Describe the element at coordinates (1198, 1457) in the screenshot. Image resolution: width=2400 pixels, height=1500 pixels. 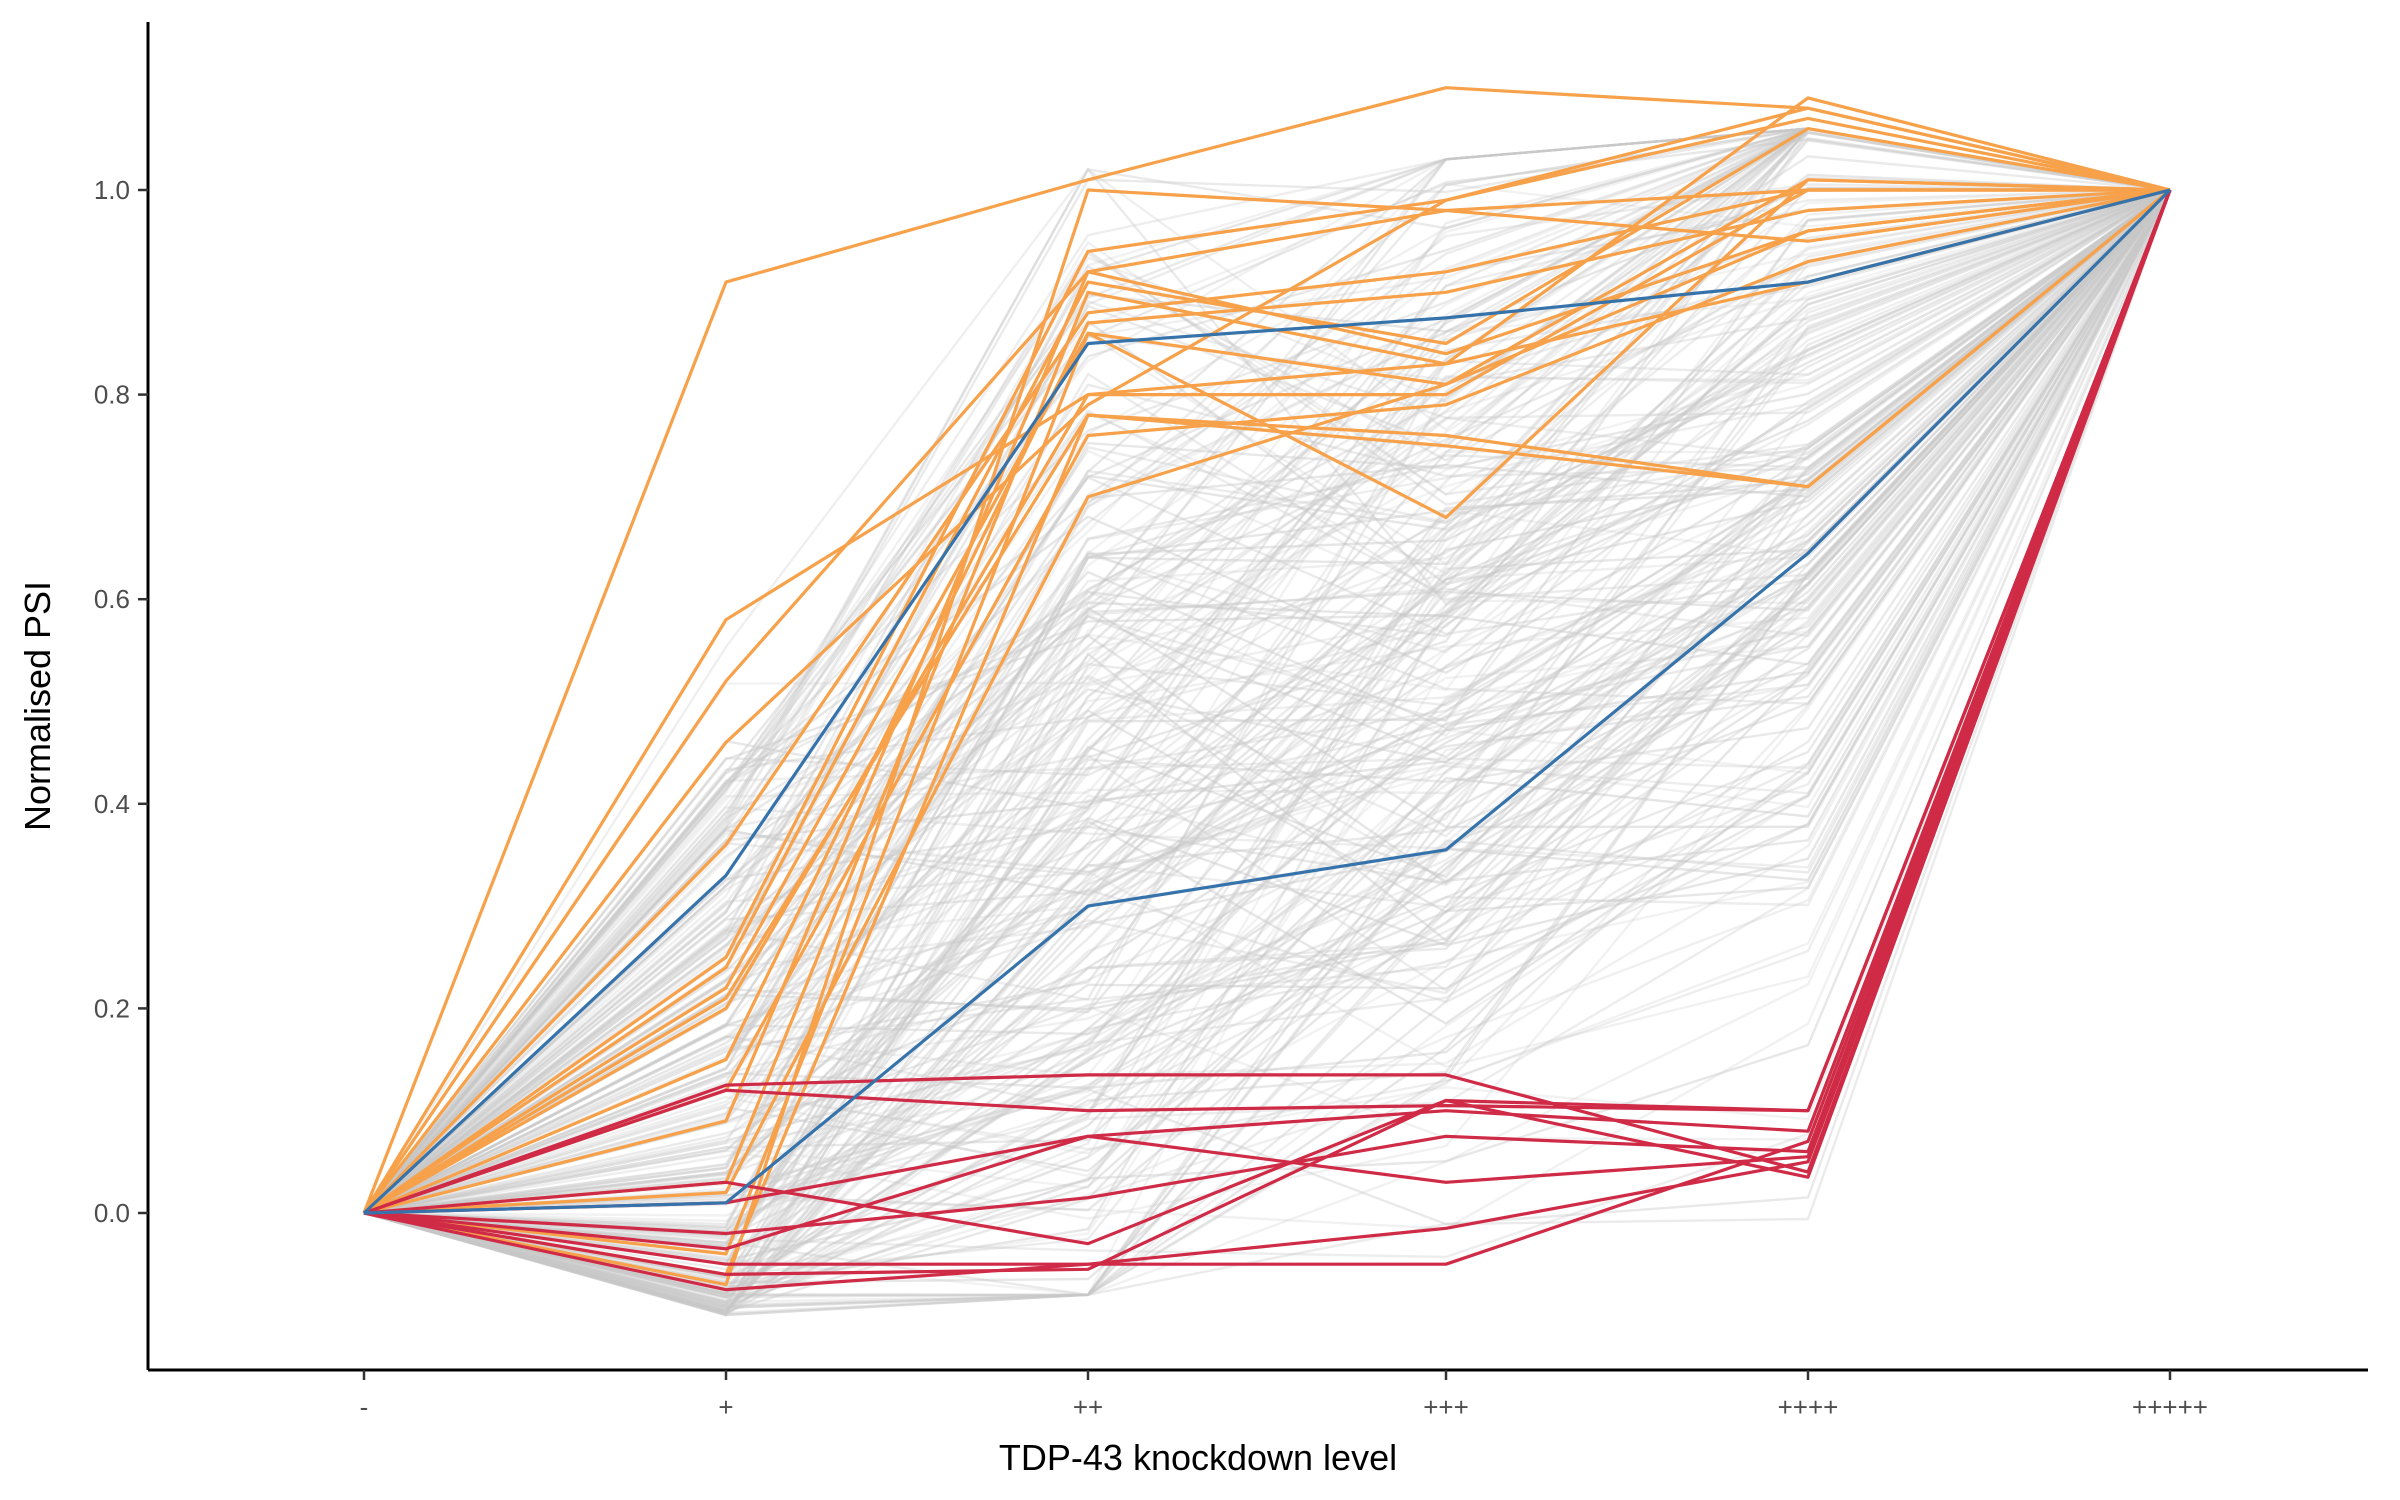
I see `x-axis-title: TDP-43 knockdown level` at that location.